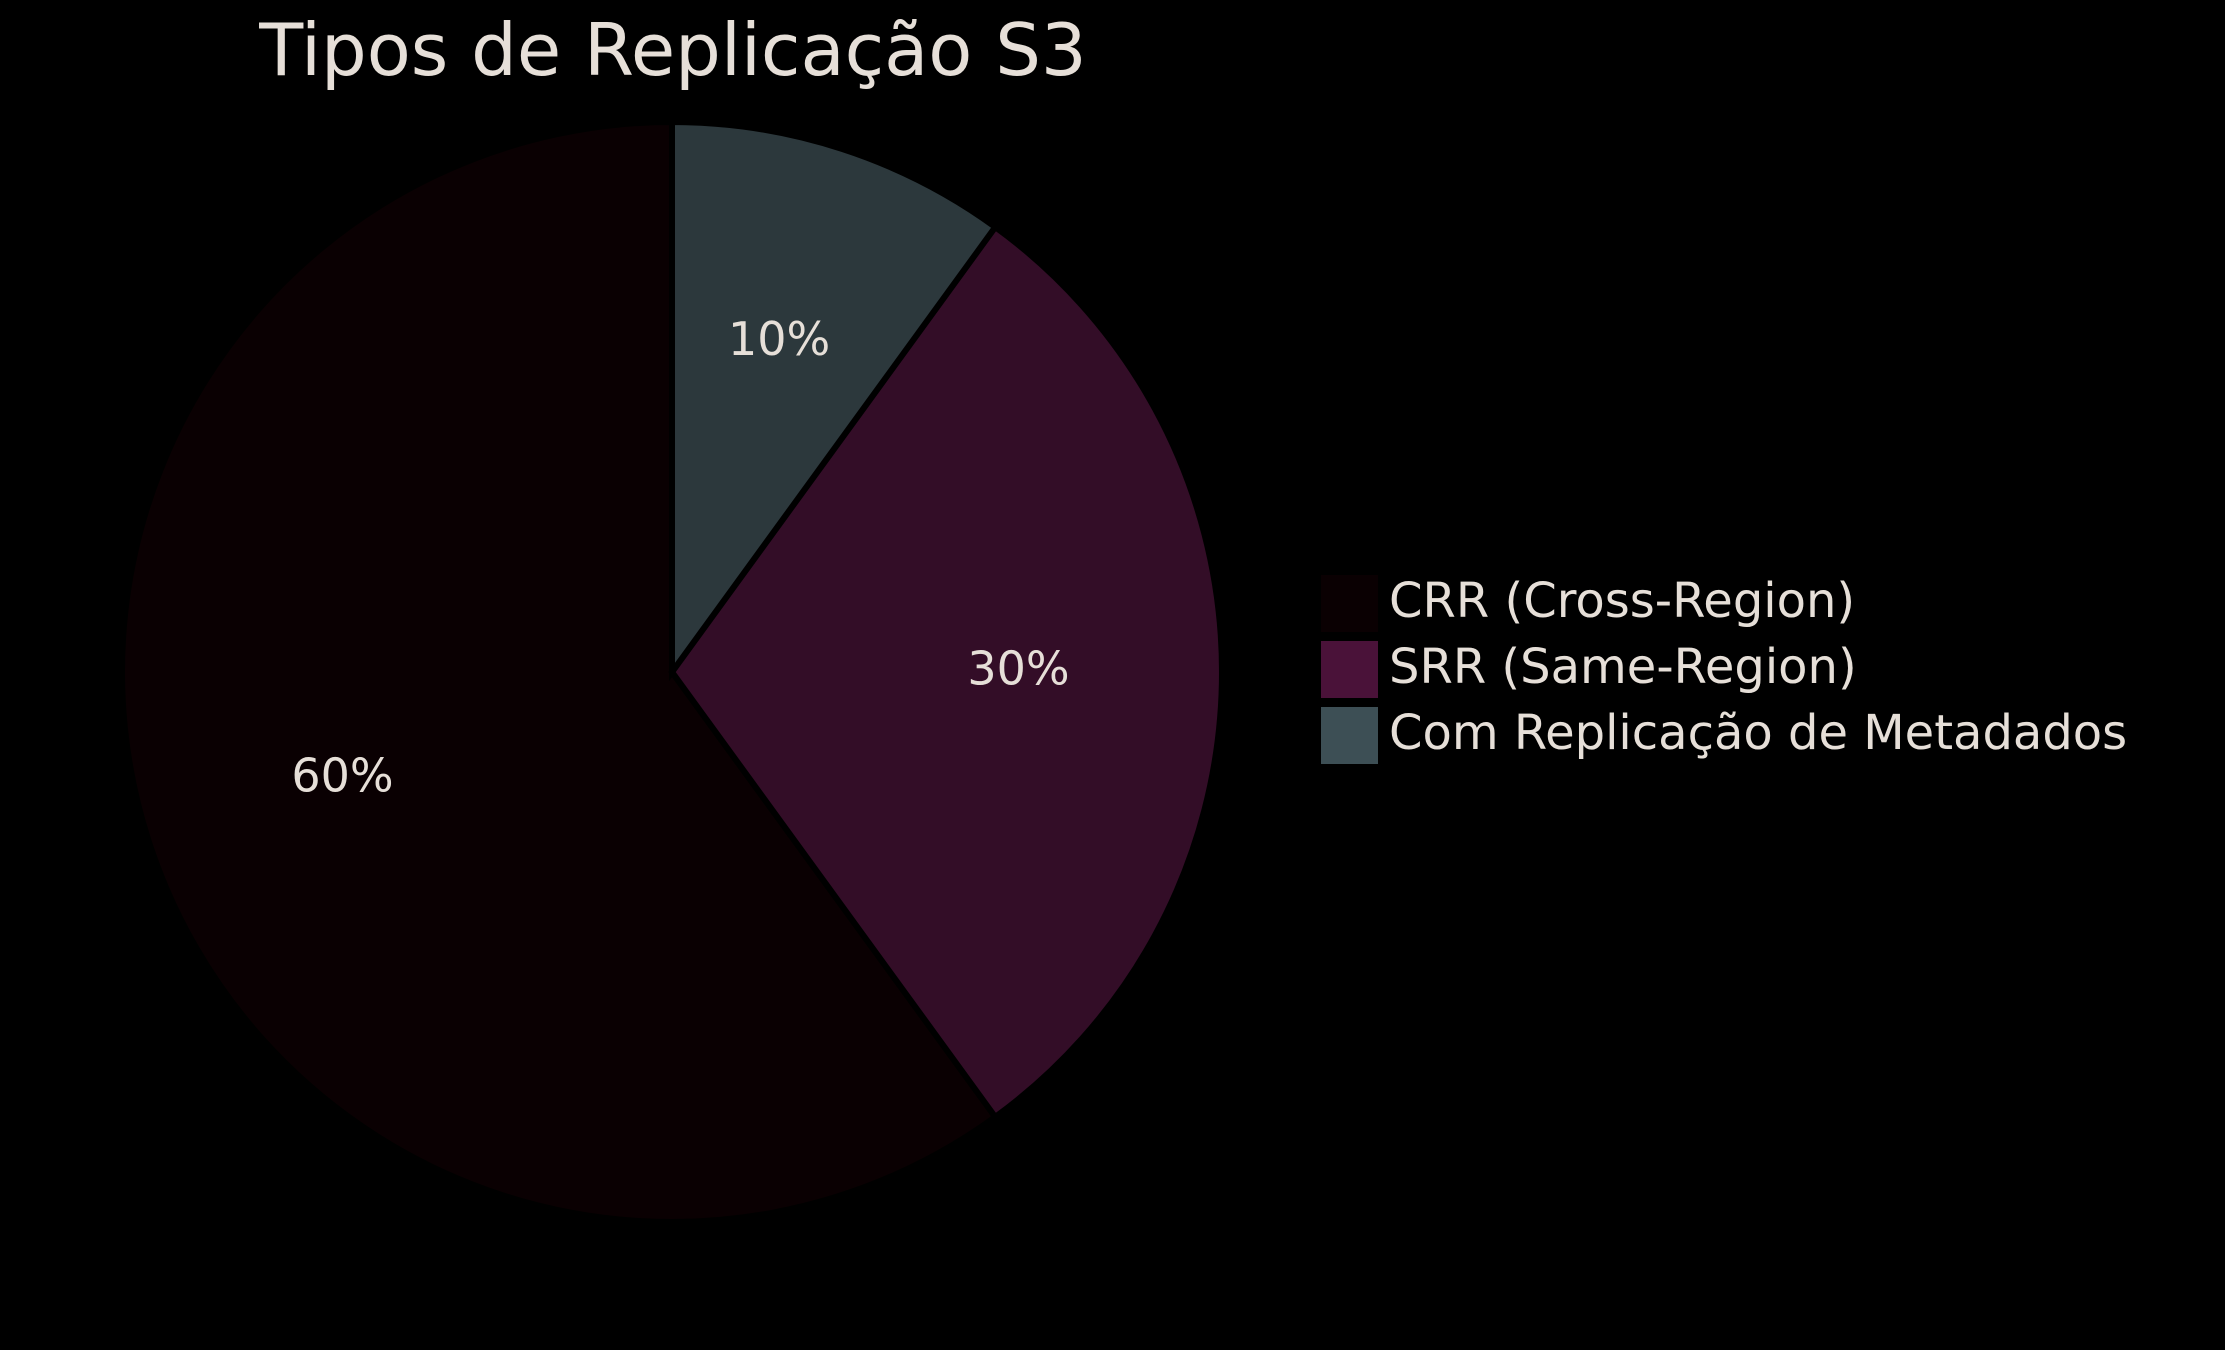 The image size is (2225, 1350). I want to click on legend-label-metadata: Com Replicação de Metadados, so click(1758, 733).